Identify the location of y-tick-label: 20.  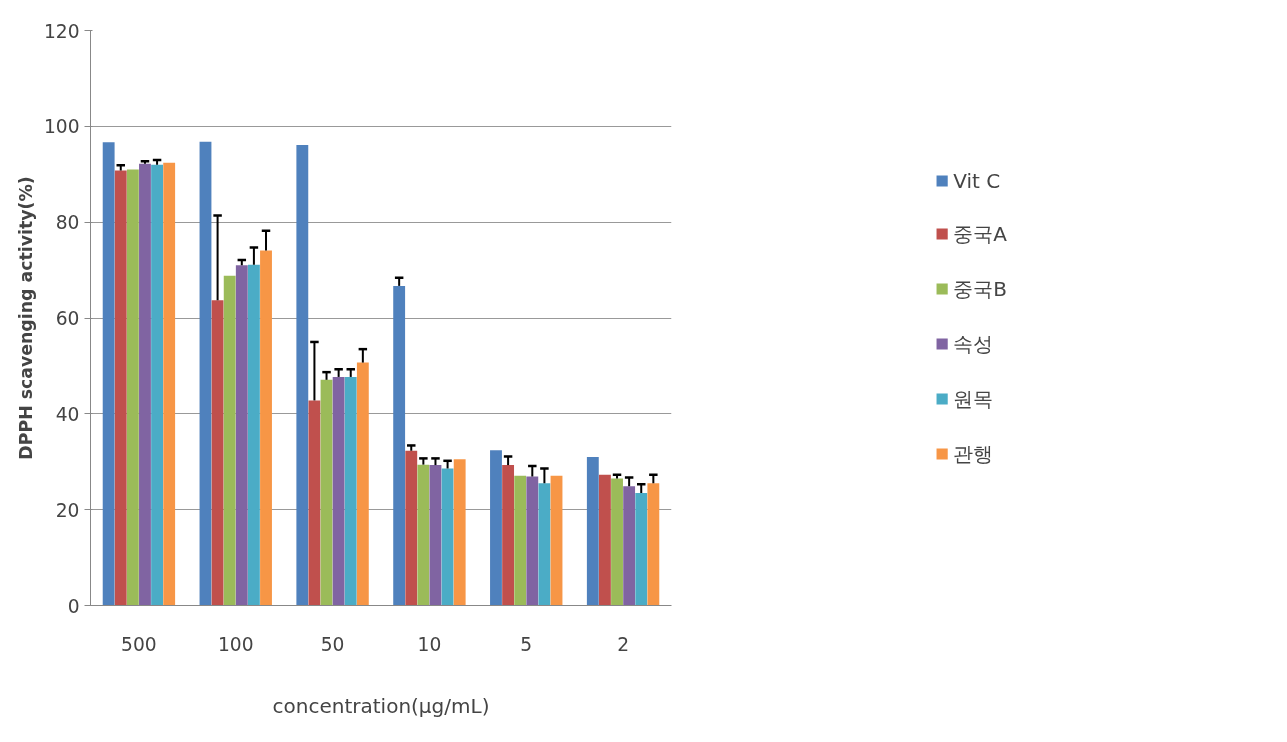
(67, 510).